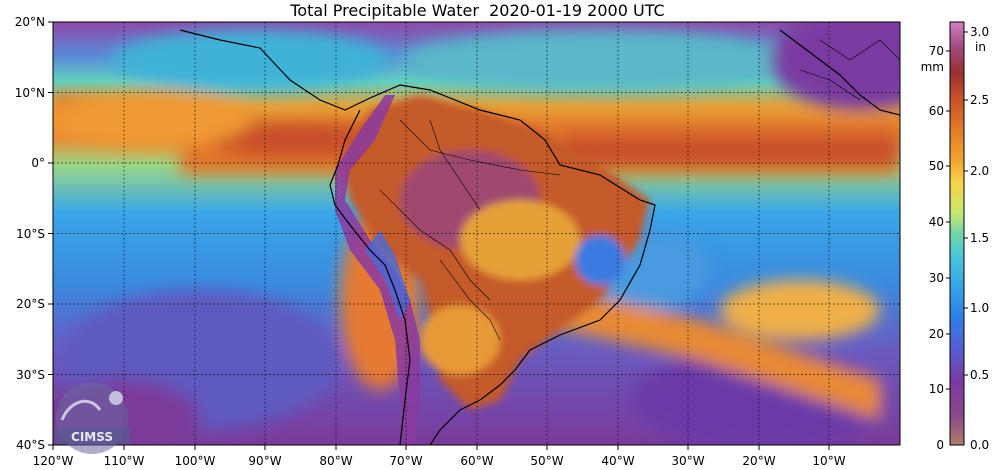  What do you see at coordinates (335, 461) in the screenshot?
I see `lon-tick: 80°W` at bounding box center [335, 461].